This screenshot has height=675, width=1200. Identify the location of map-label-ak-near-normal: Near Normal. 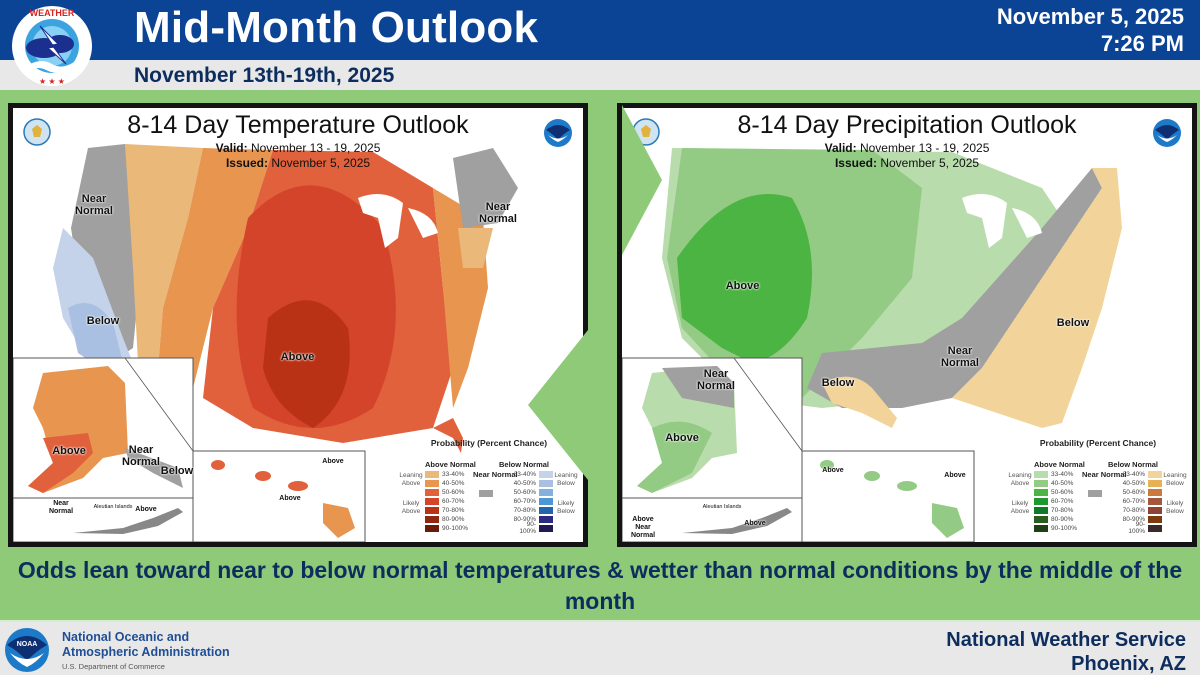
(141, 456).